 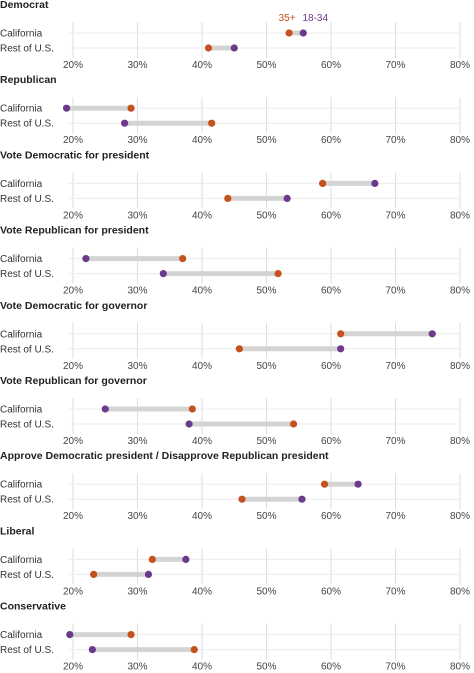 I want to click on panel-6-row-rest-of-us-dot-35-plus, so click(x=293, y=424).